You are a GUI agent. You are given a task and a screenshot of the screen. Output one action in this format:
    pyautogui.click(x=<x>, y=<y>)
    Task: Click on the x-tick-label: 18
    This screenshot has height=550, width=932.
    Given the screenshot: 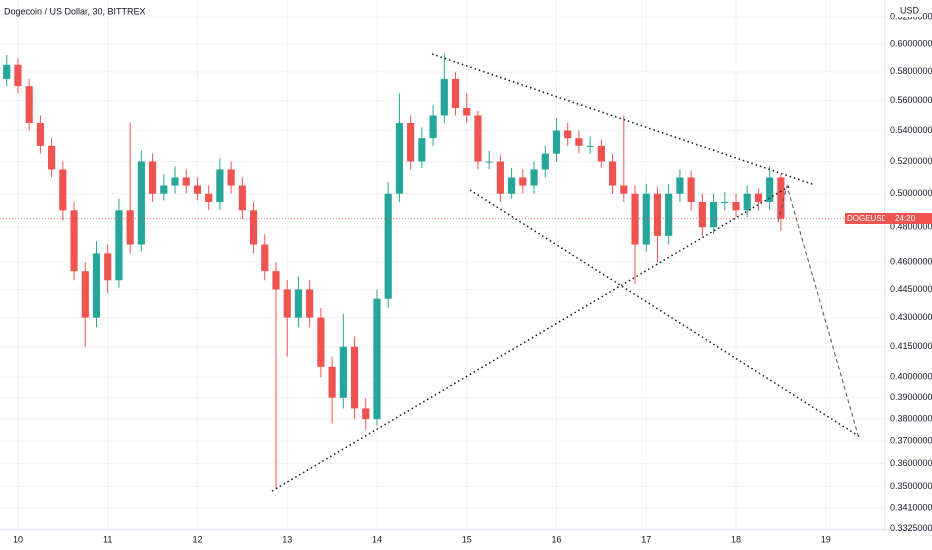 What is the action you would take?
    pyautogui.click(x=736, y=539)
    